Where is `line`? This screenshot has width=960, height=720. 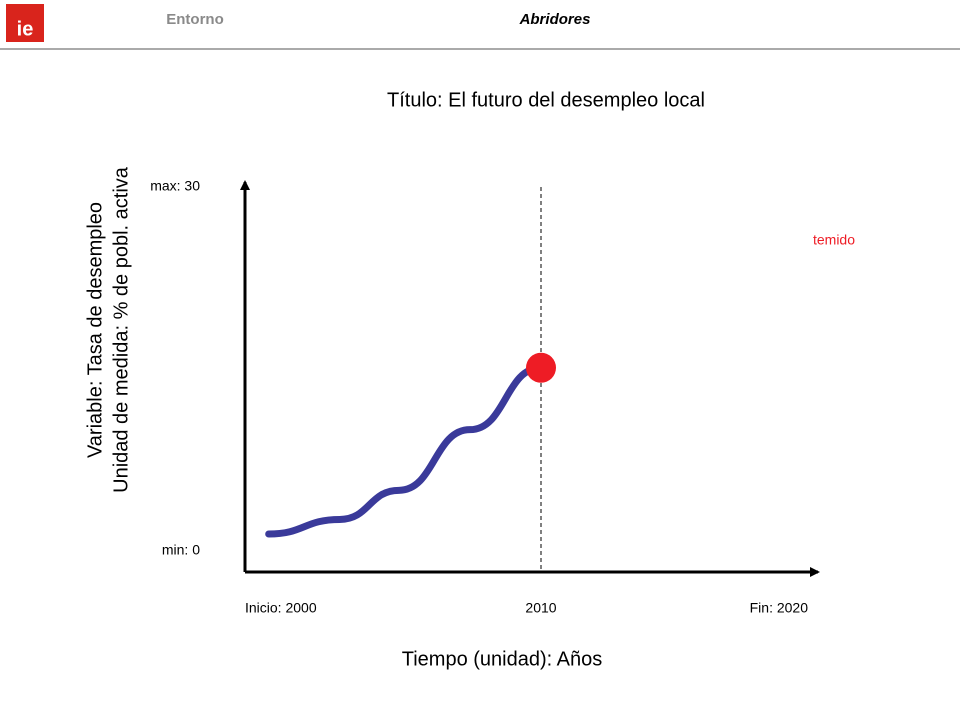
line is located at coordinates (405, 451).